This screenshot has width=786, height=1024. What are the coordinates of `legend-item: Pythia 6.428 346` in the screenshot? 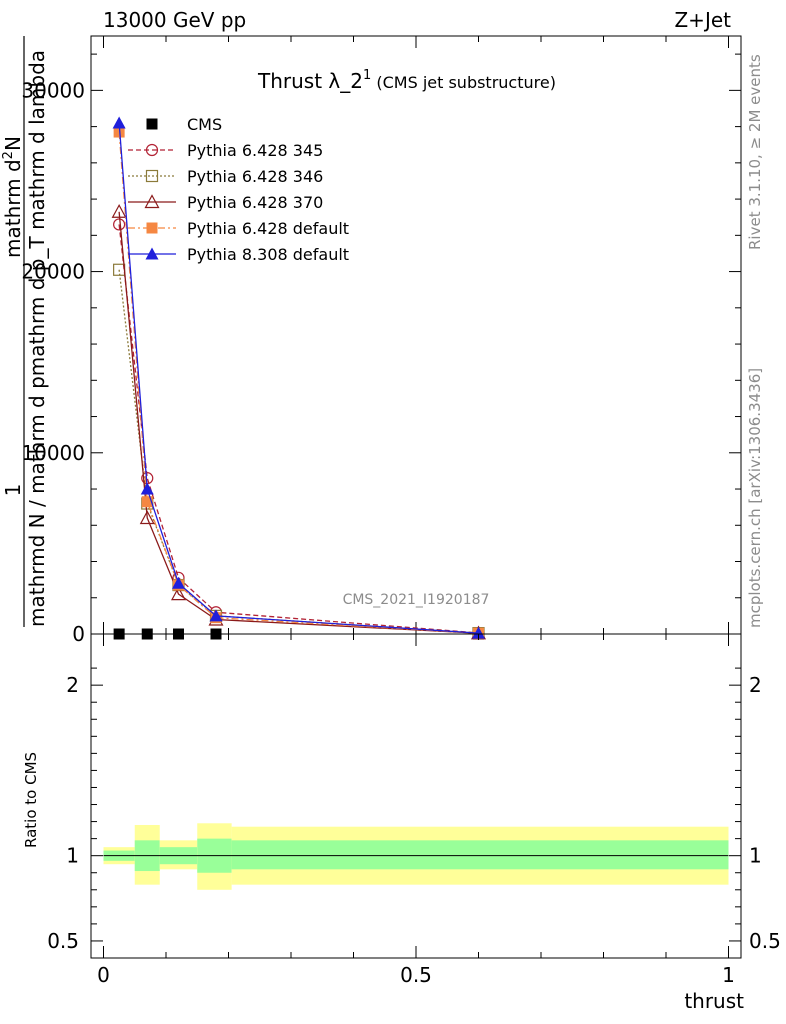 It's located at (225, 176).